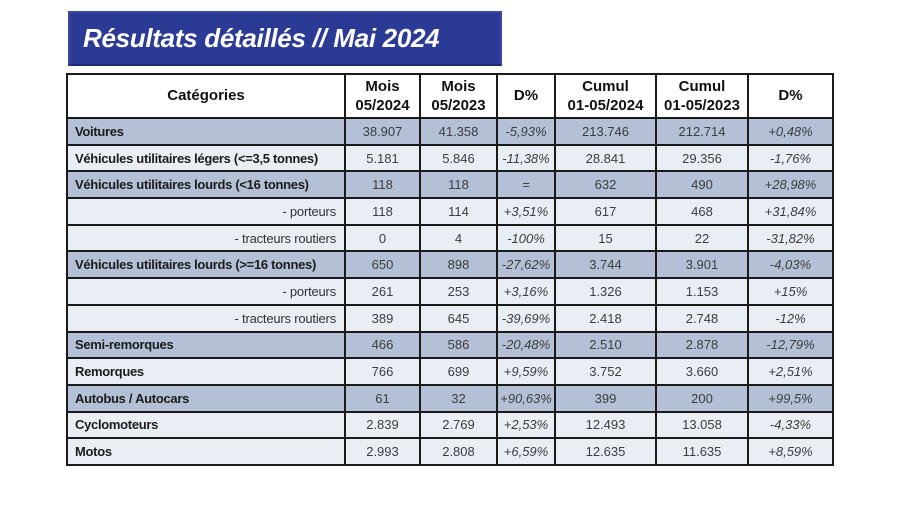 This screenshot has height=507, width=900. I want to click on delta-pct-cell: +15%, so click(790, 291).